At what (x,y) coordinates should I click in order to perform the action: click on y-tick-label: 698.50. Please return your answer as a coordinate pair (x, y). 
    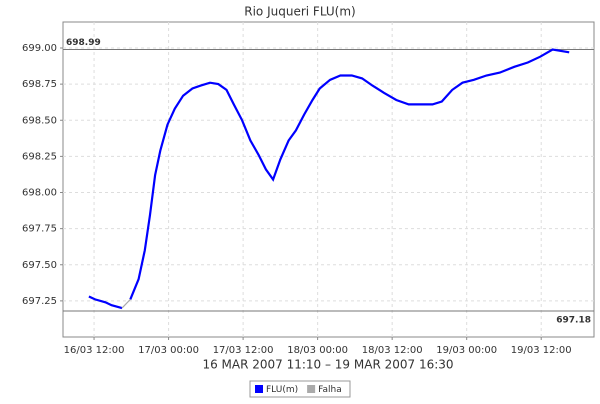
    Looking at the image, I should click on (39, 120).